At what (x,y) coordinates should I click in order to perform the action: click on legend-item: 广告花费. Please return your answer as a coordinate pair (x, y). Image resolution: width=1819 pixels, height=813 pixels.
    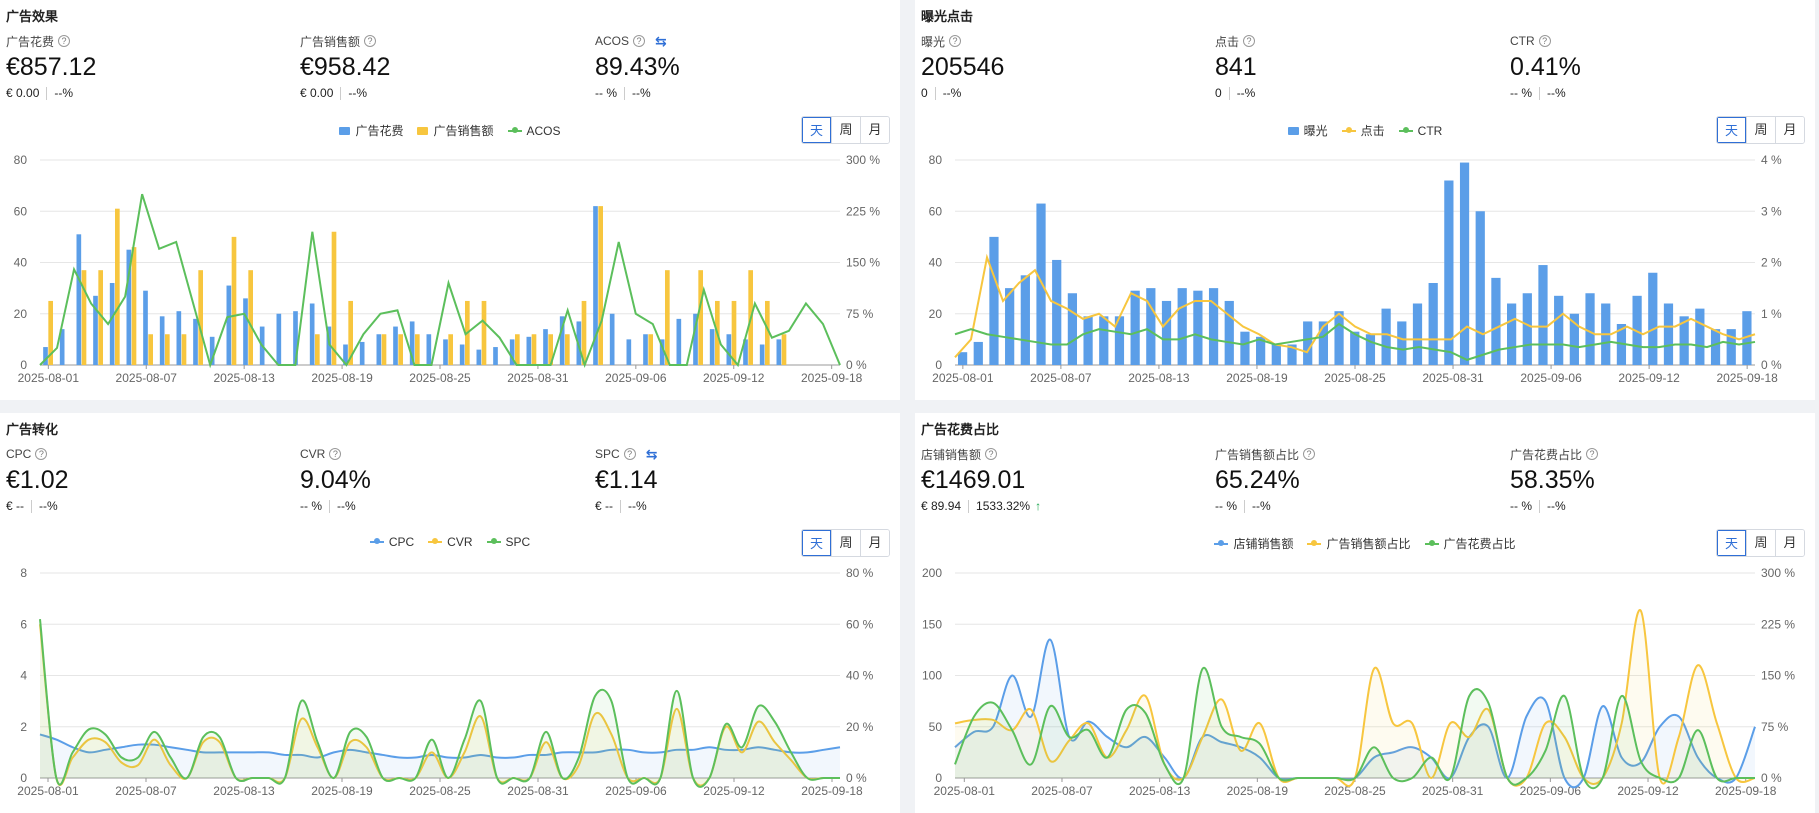
    Looking at the image, I should click on (371, 130).